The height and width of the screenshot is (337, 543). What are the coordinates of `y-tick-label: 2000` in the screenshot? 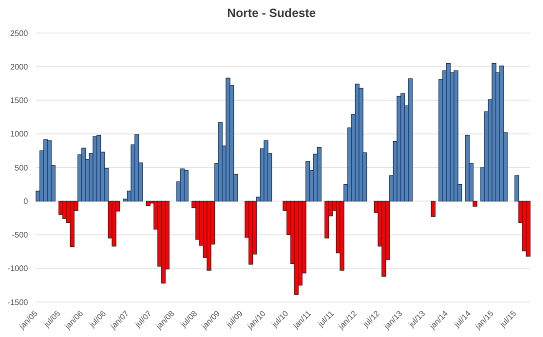 It's located at (19, 67).